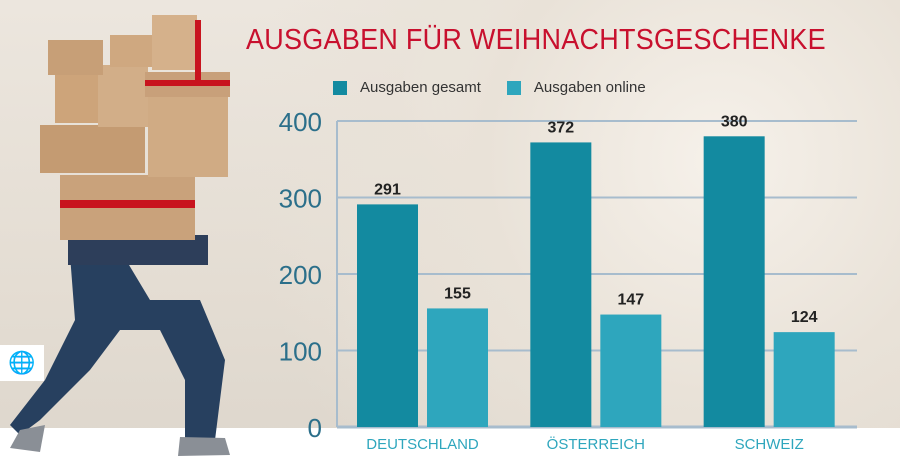 This screenshot has width=900, height=472. Describe the element at coordinates (596, 444) in the screenshot. I see `x-tick-label: ÖSTERREICH` at that location.